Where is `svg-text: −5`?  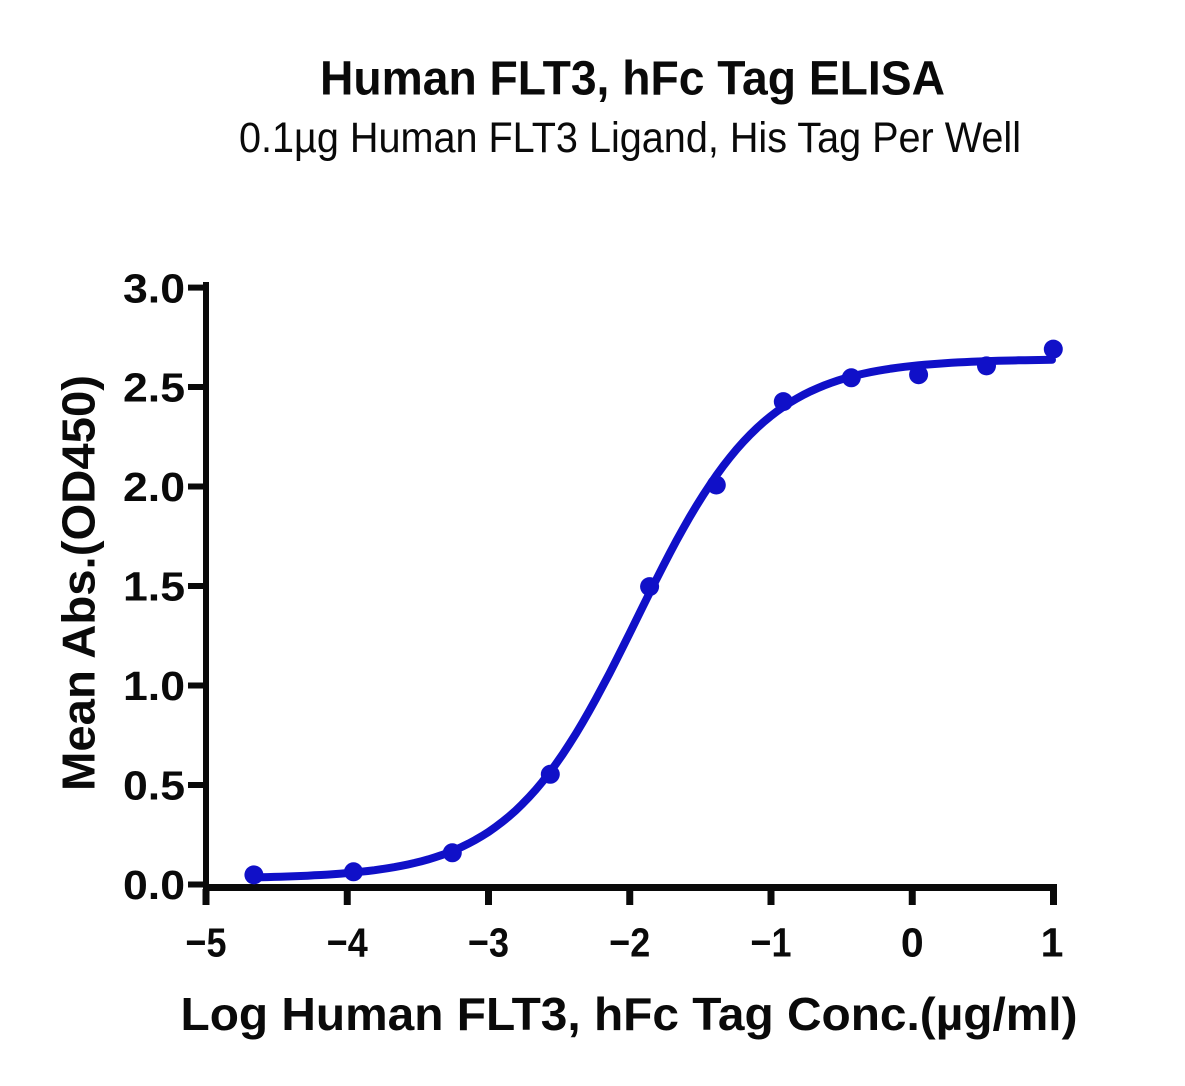
svg-text: −5 is located at coordinates (206, 943).